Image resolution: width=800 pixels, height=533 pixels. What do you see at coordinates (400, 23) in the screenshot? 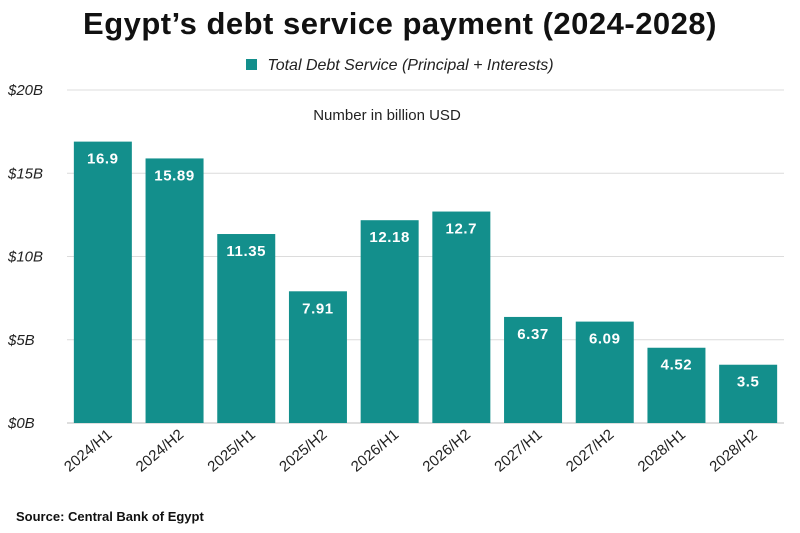
I see `chart-title: Egypt’s debt service payment (2024-2028)` at bounding box center [400, 23].